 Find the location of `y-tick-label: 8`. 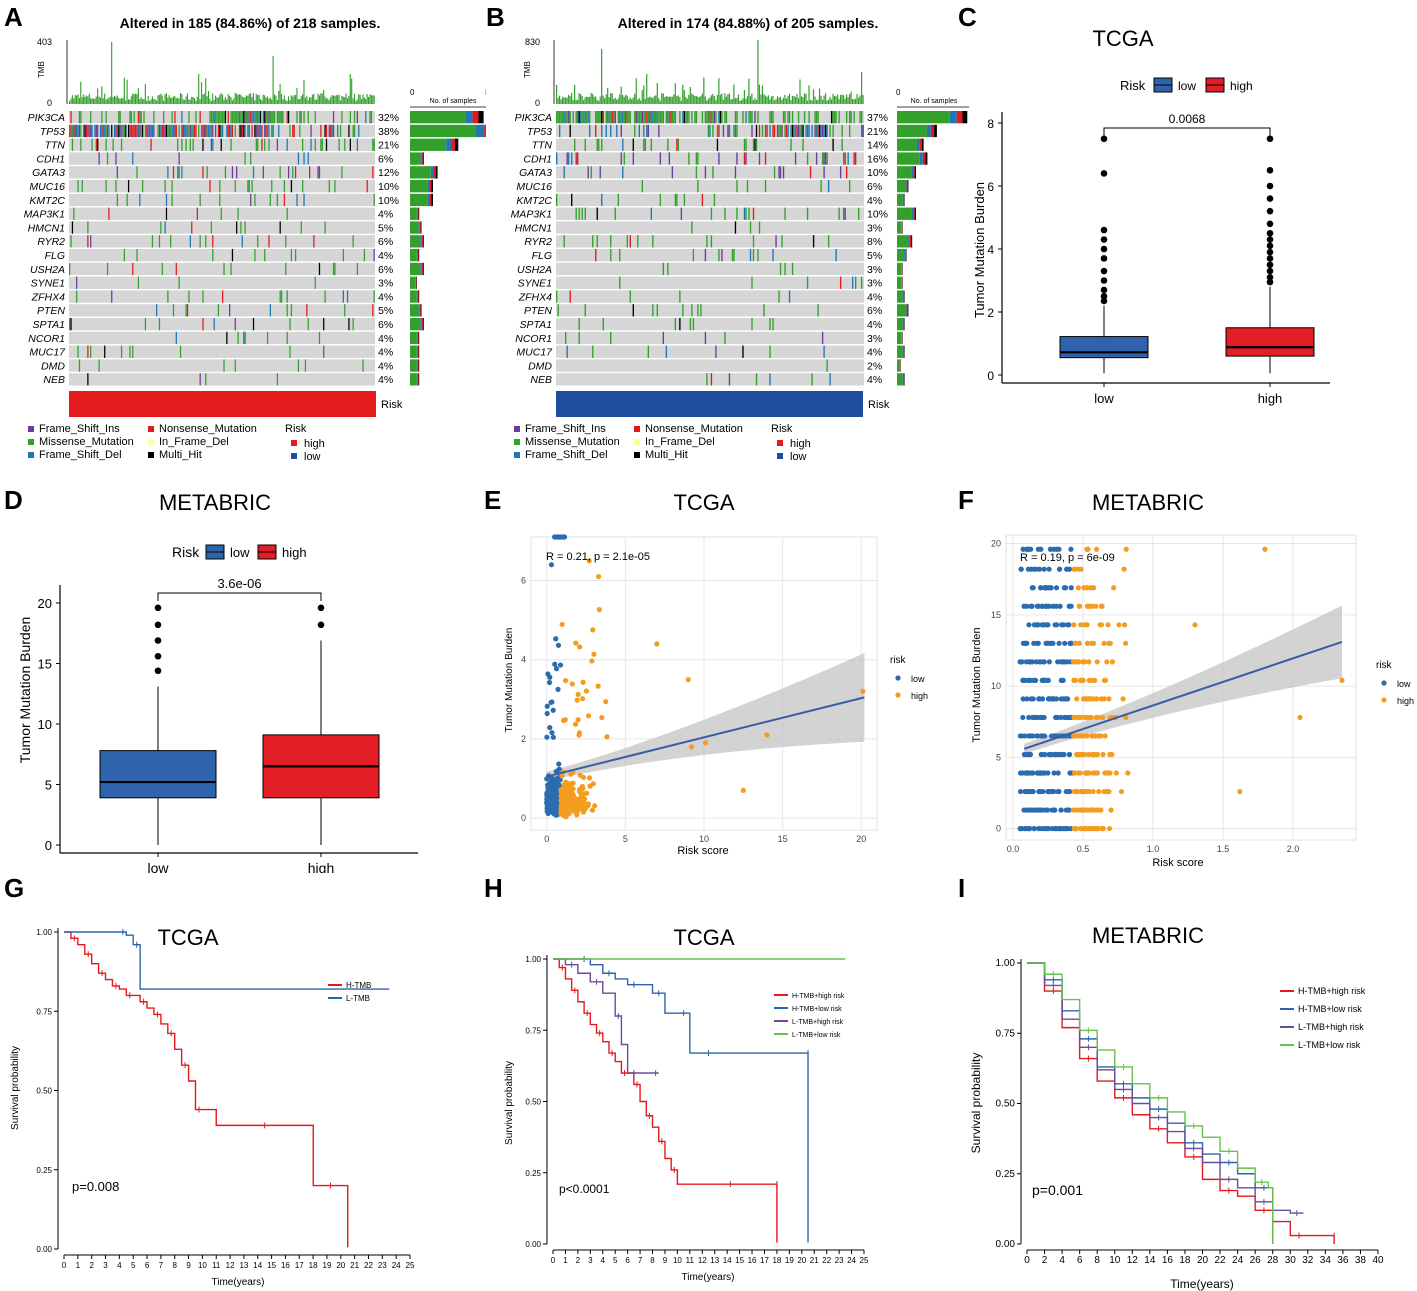

y-tick-label: 8 is located at coordinates (990, 124).